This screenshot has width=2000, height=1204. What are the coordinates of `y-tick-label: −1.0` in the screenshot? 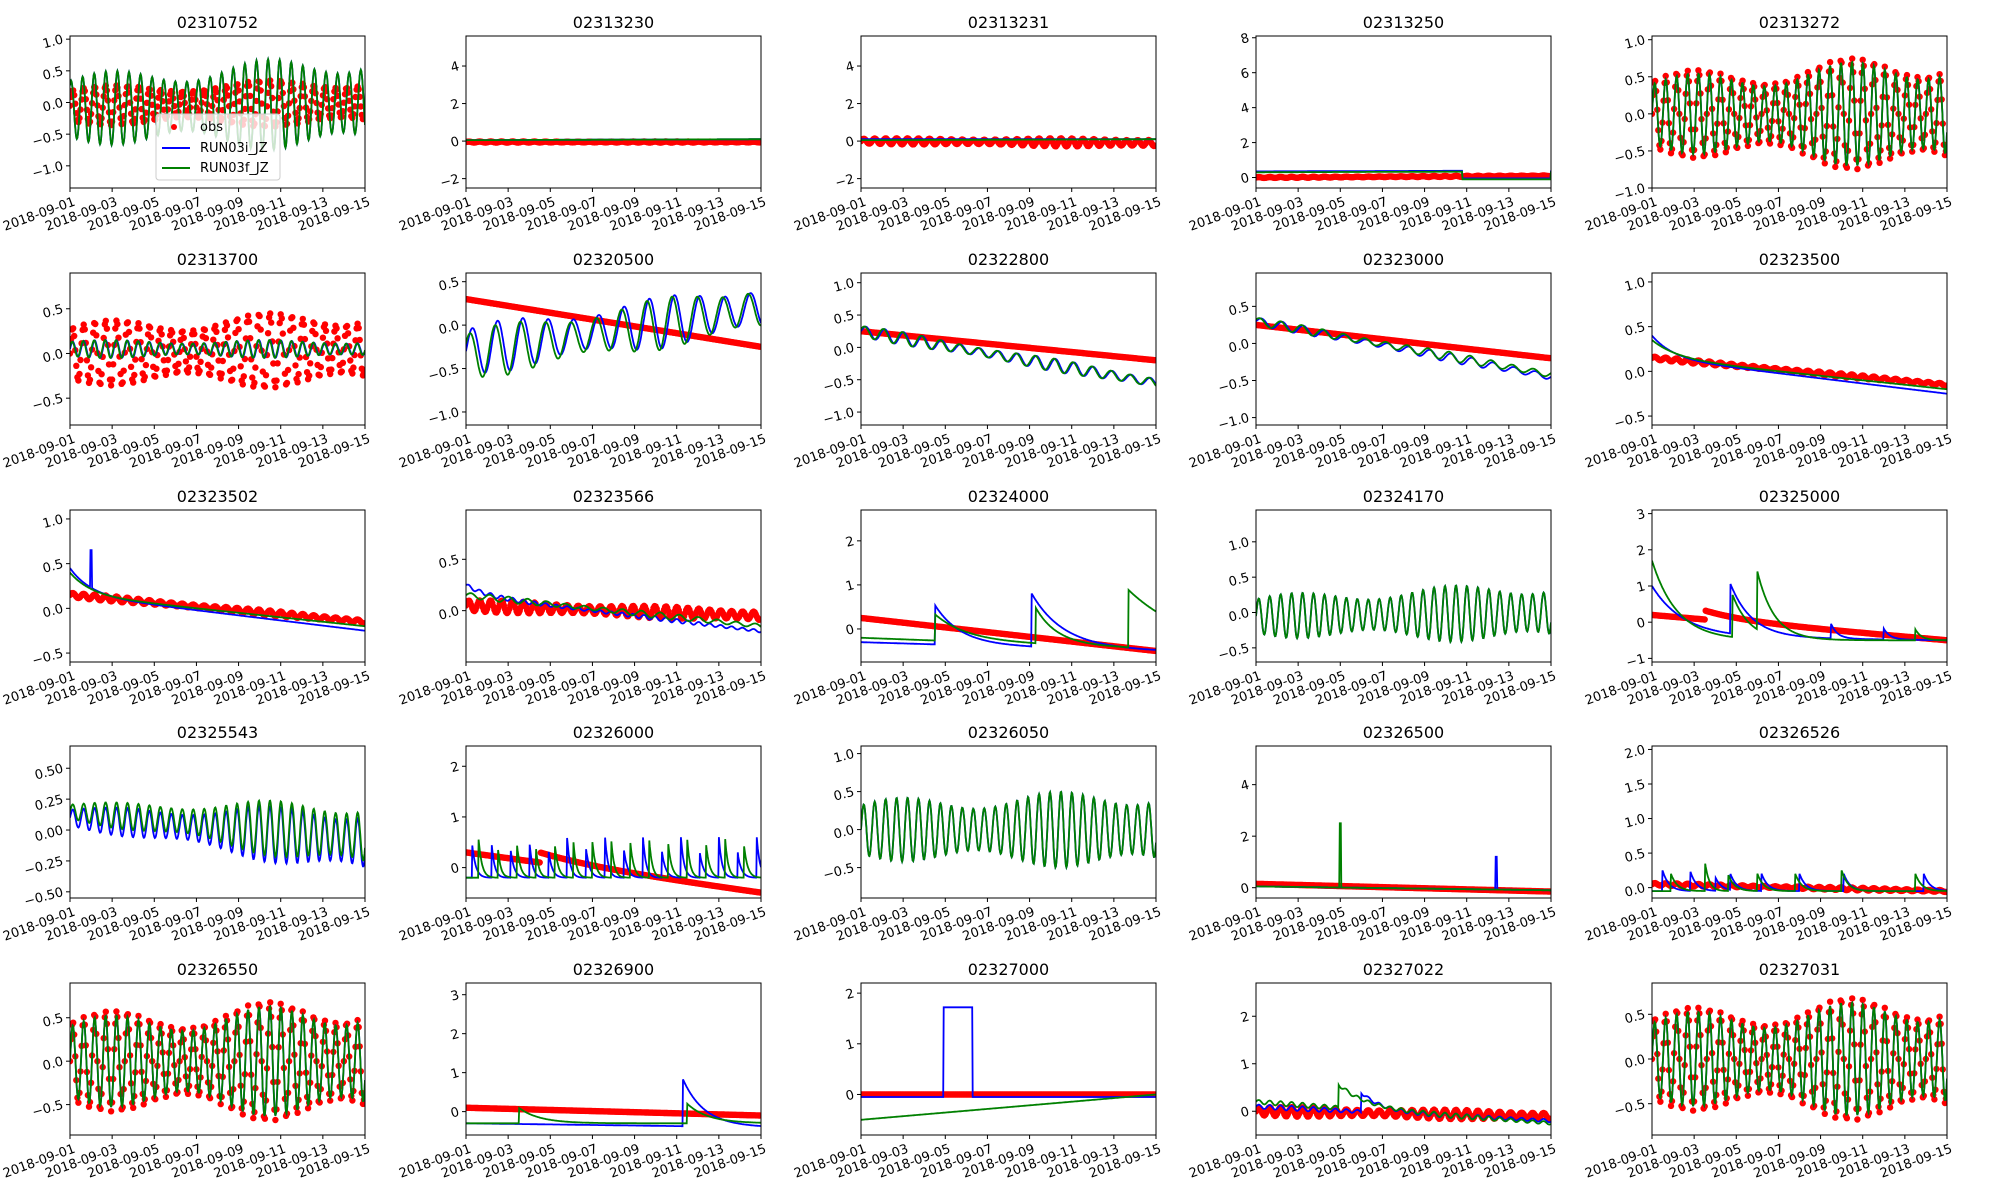 It's located at (48, 170).